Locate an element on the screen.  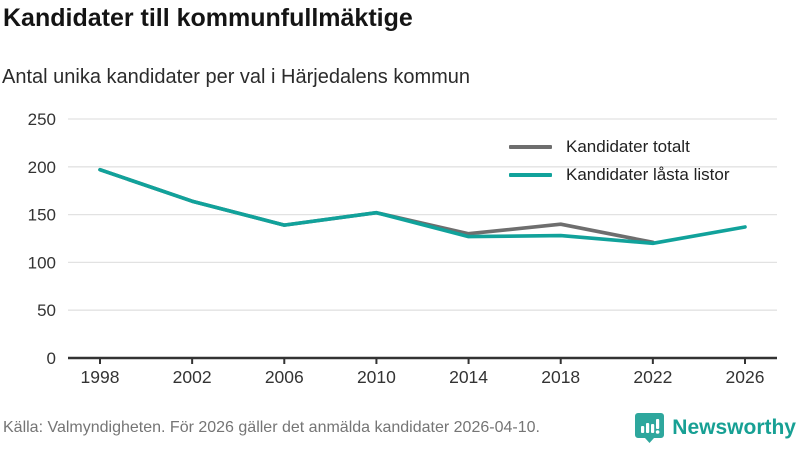
brand-name: Newsworthy is located at coordinates (734, 427).